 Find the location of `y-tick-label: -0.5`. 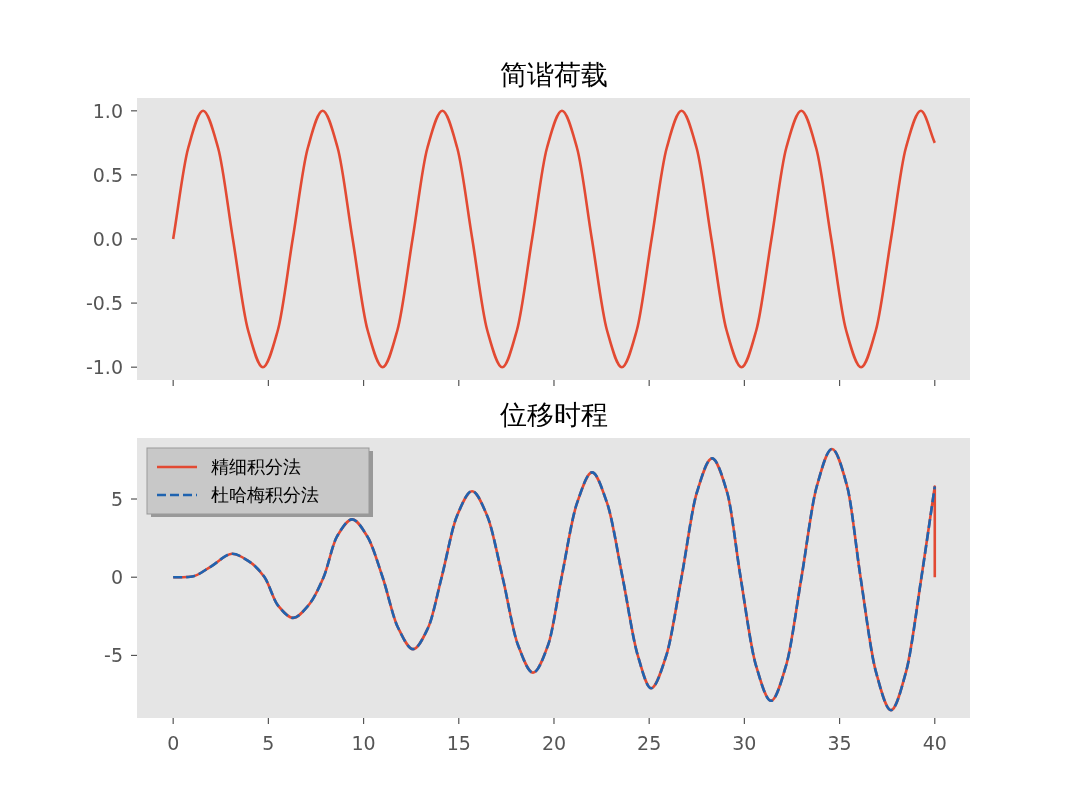

y-tick-label: -0.5 is located at coordinates (104, 303).